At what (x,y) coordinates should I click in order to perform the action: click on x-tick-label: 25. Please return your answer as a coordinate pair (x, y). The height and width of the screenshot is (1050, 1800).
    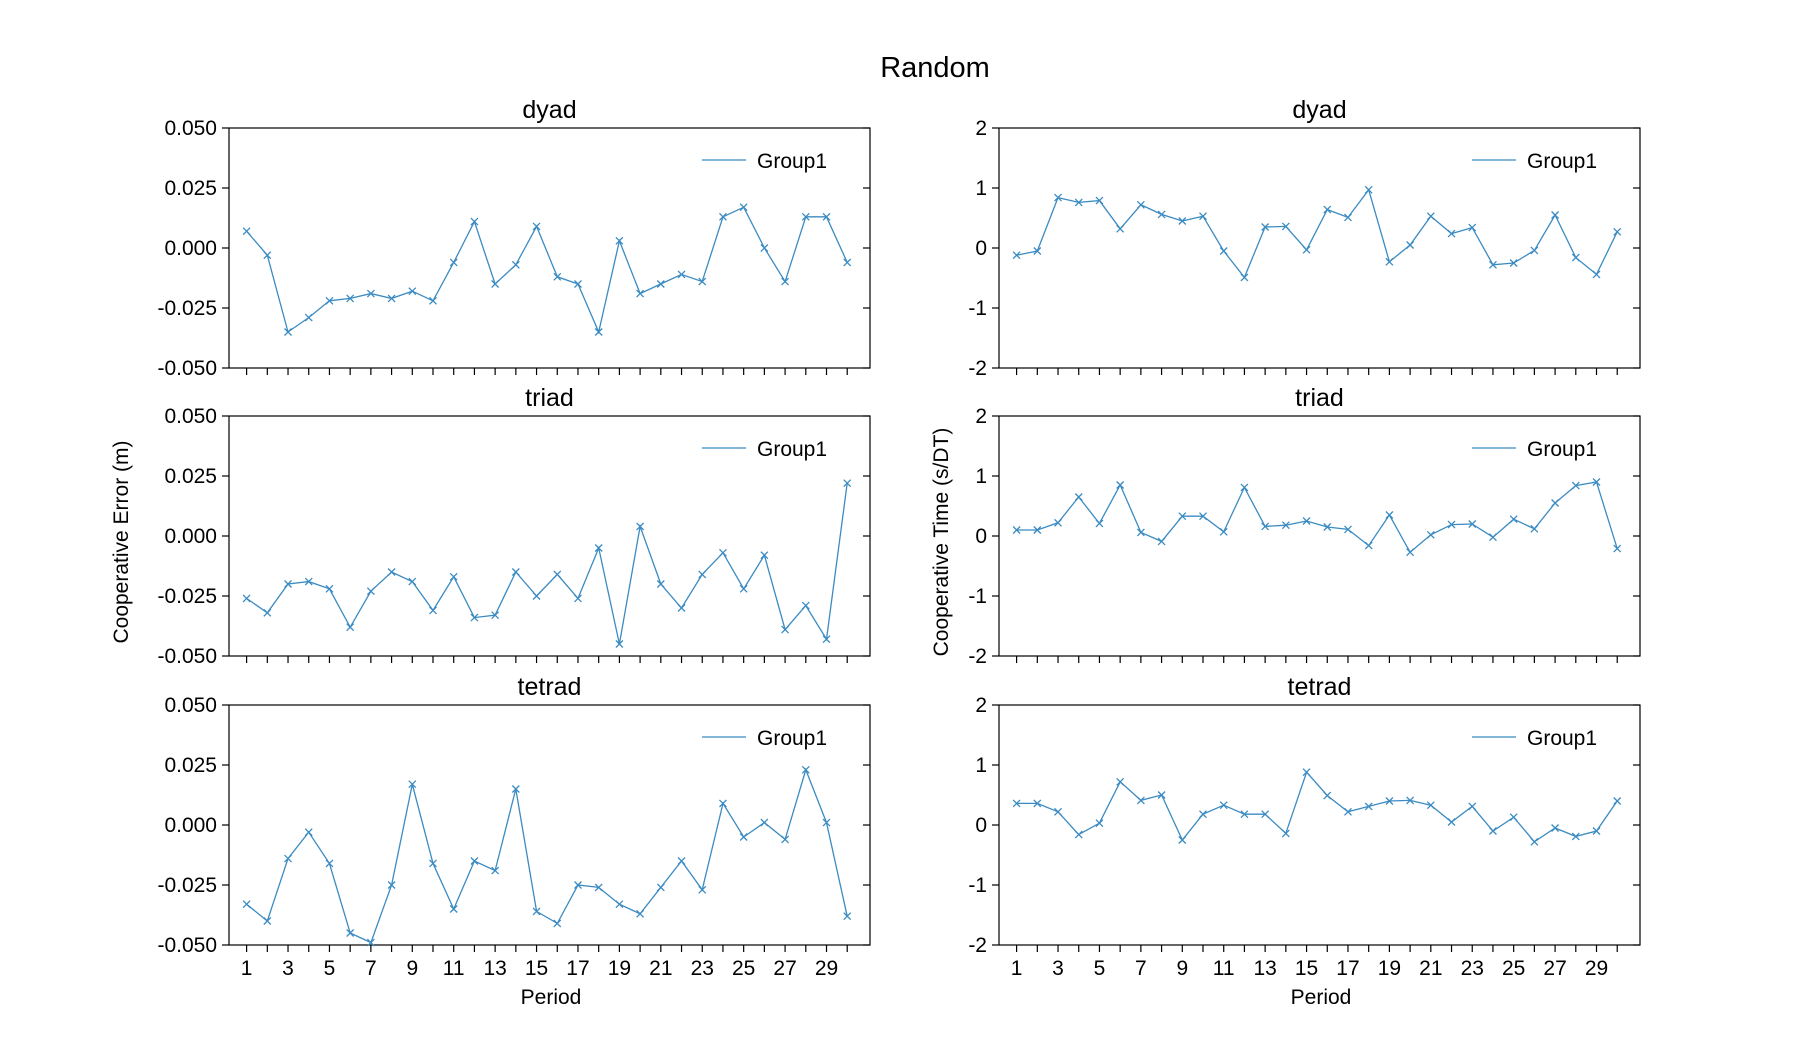
    Looking at the image, I should click on (743, 968).